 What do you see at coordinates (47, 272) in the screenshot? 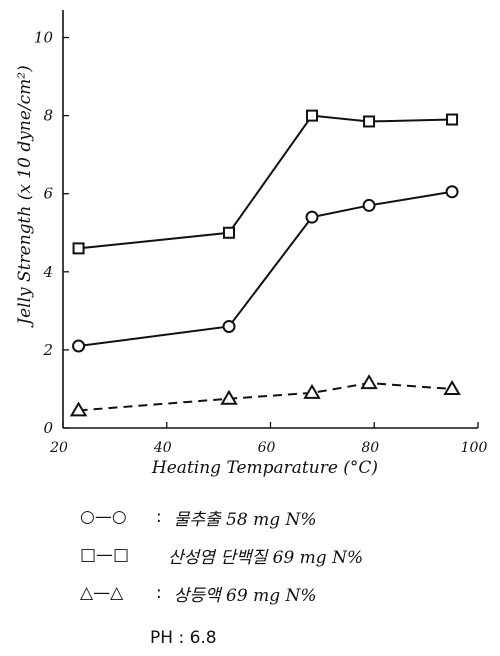
I see `y-tick-label: 4` at bounding box center [47, 272].